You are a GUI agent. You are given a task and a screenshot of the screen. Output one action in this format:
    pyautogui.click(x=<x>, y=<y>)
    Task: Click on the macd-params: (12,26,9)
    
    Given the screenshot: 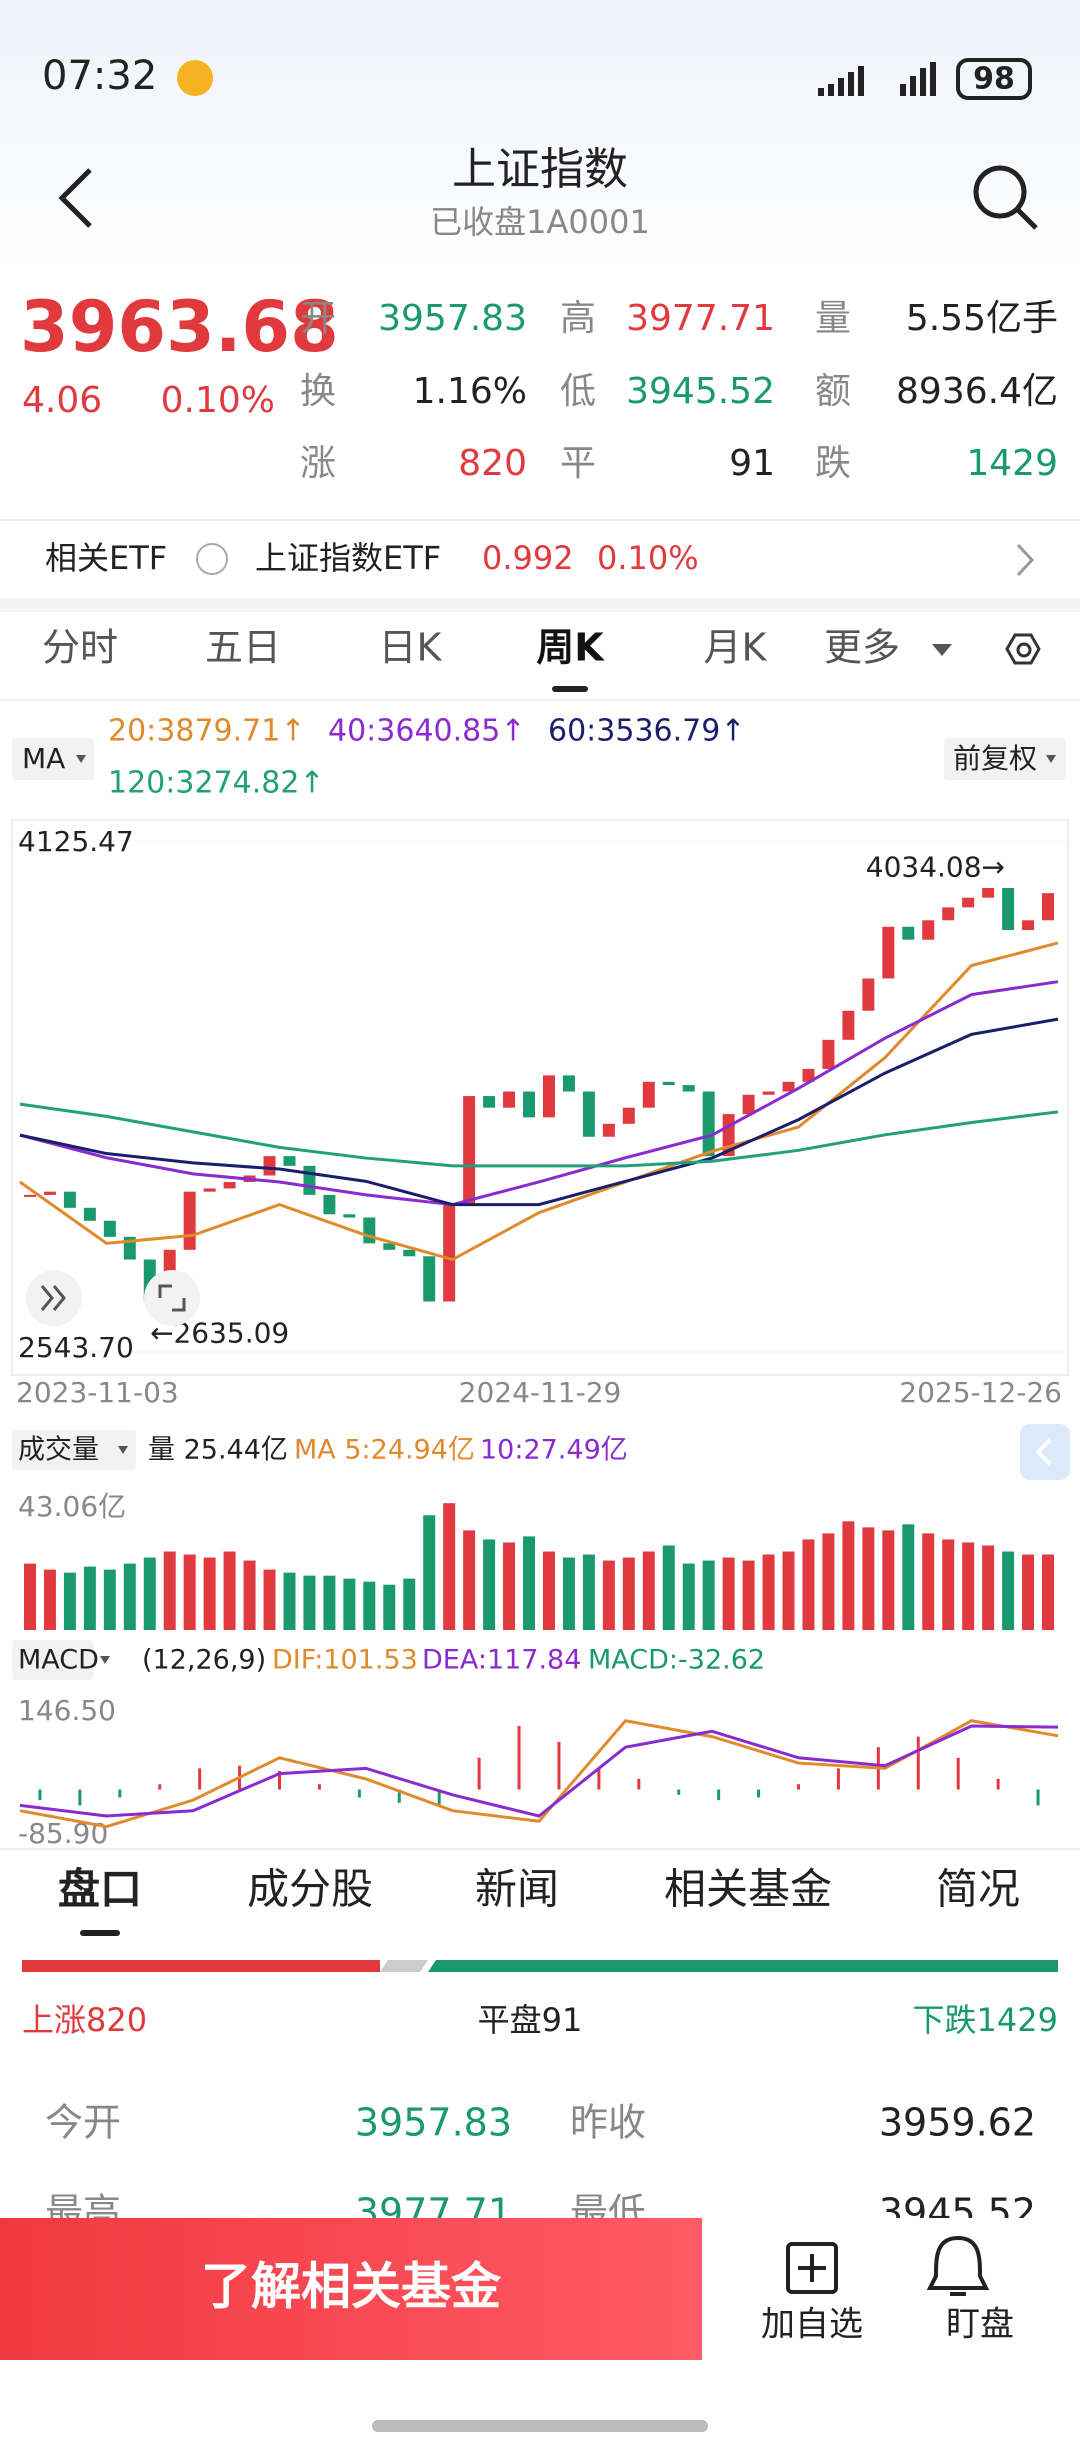 What is the action you would take?
    pyautogui.click(x=204, y=1660)
    